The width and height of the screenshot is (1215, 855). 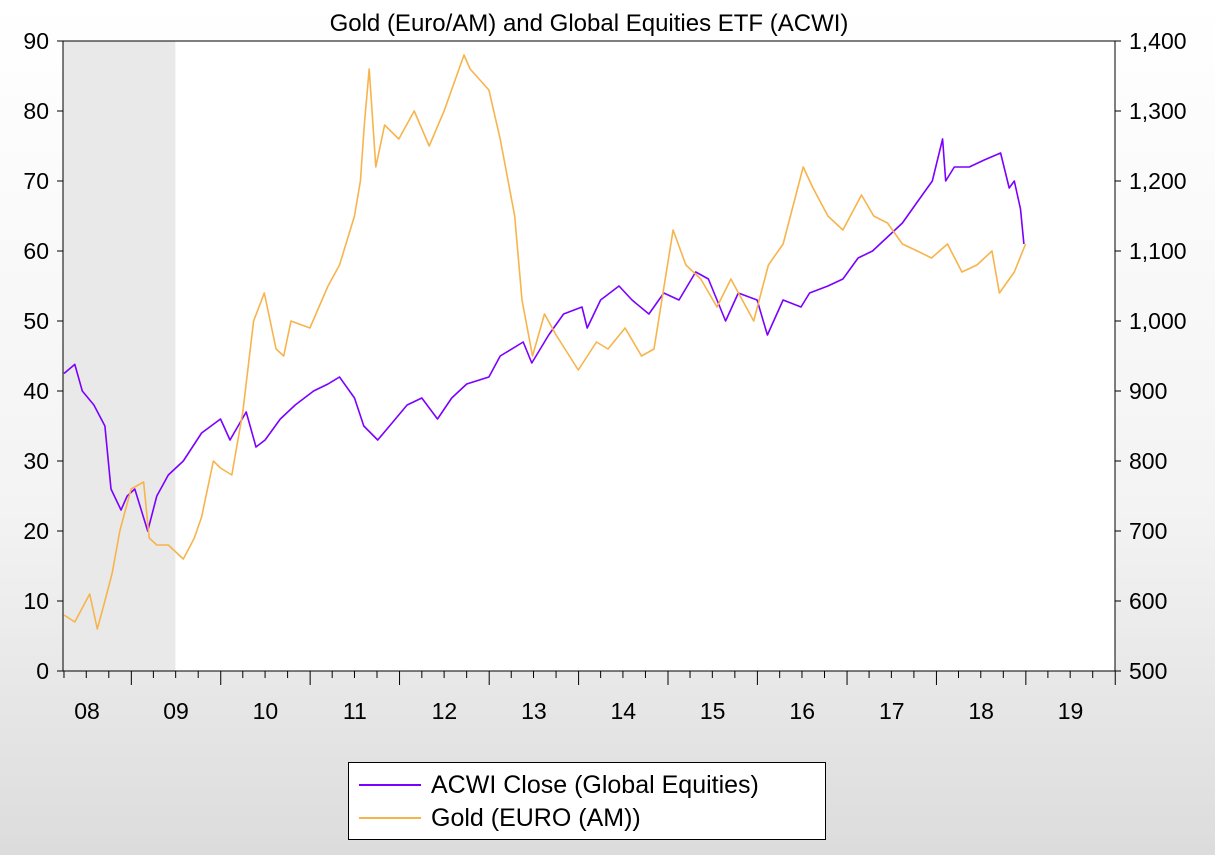 I want to click on left-tick-label: 40, so click(x=36, y=391).